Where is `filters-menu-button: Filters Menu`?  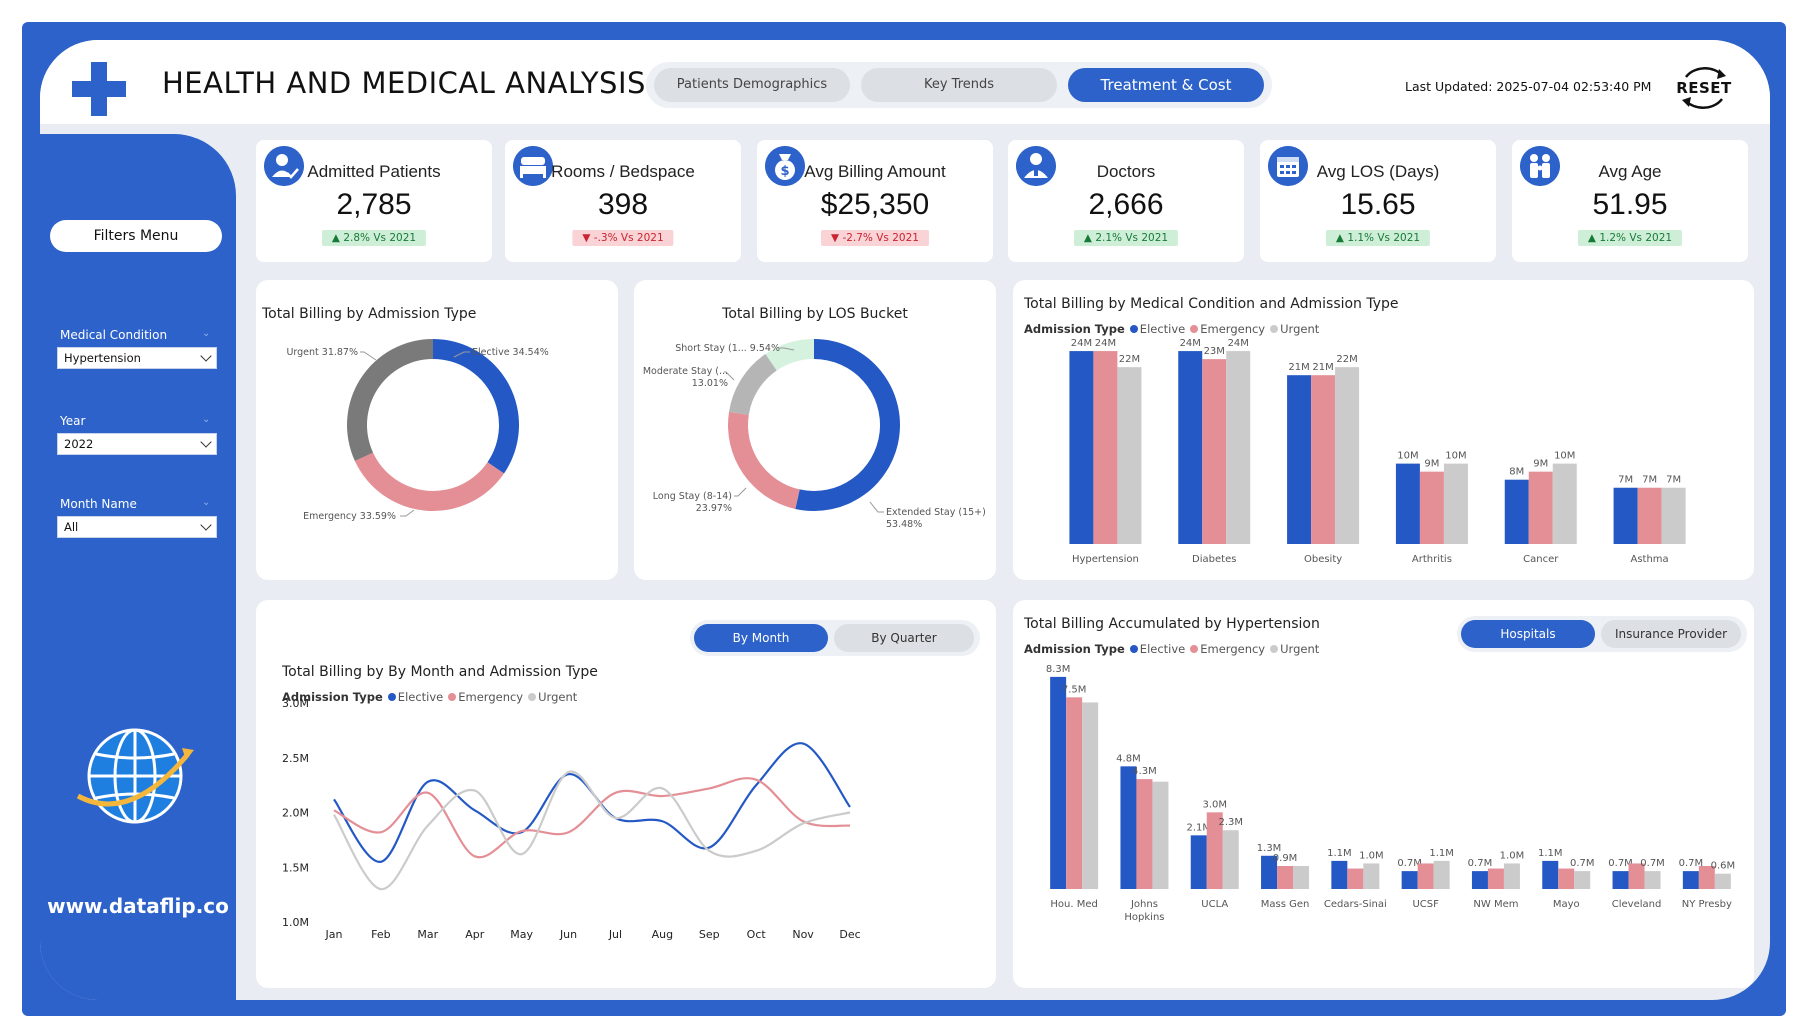
filters-menu-button: Filters Menu is located at coordinates (136, 236).